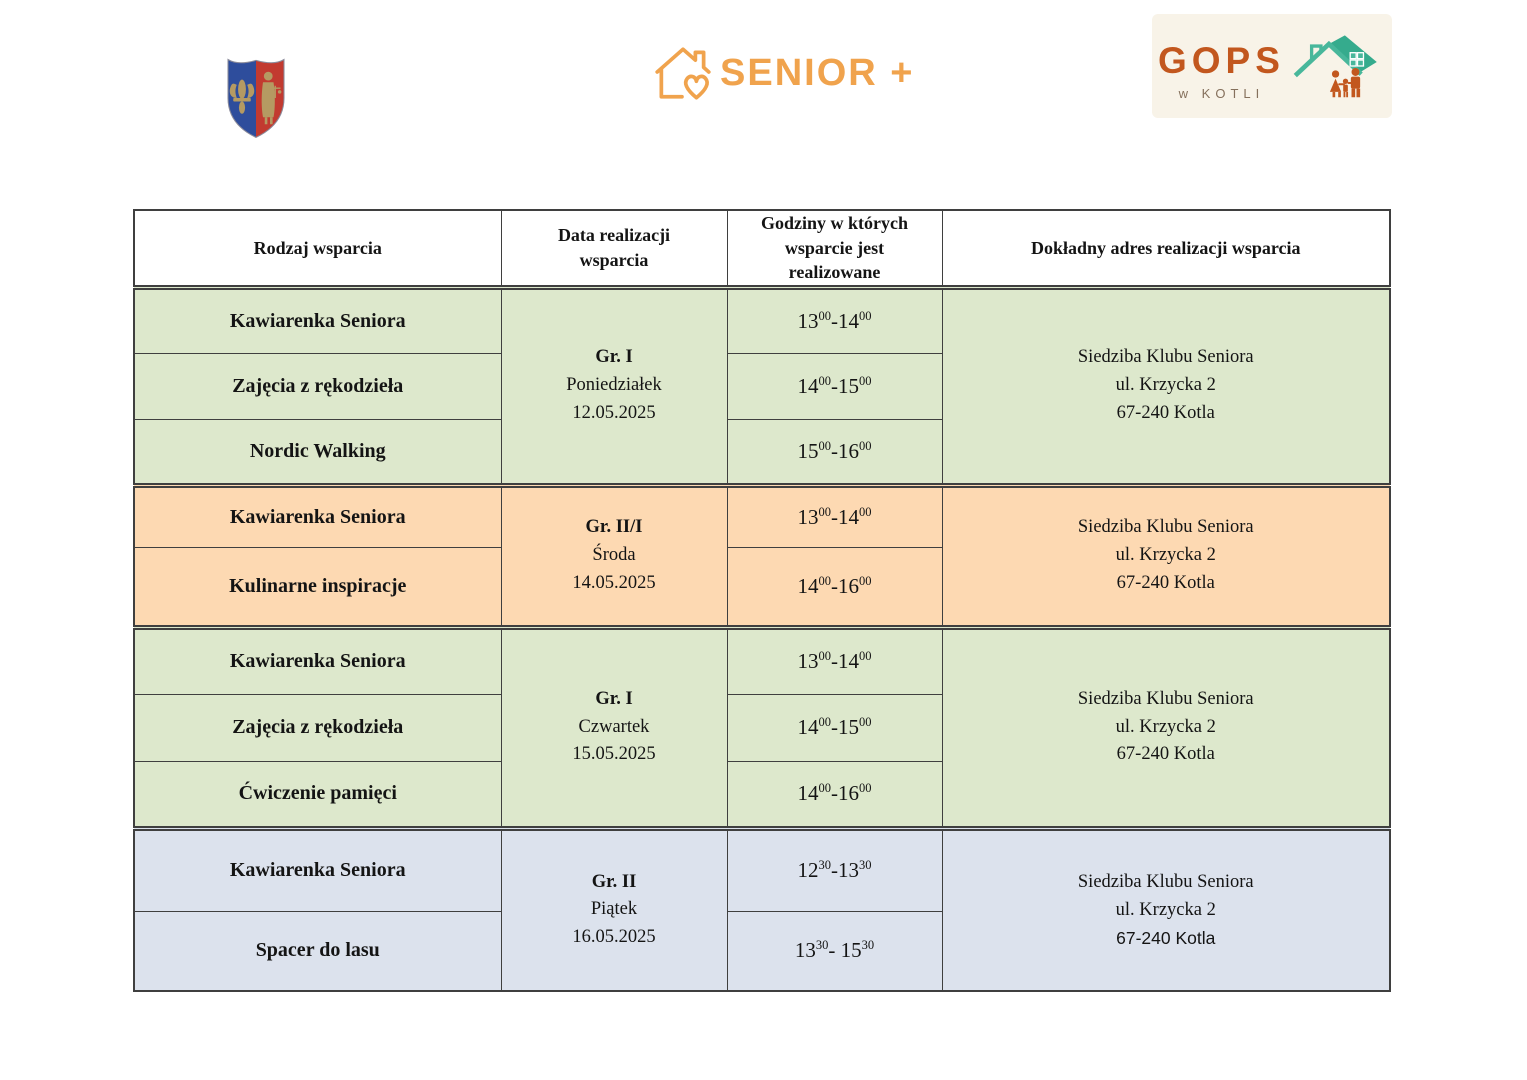  Describe the element at coordinates (614, 754) in the screenshot. I see `date-value: 15.05.2025` at that location.